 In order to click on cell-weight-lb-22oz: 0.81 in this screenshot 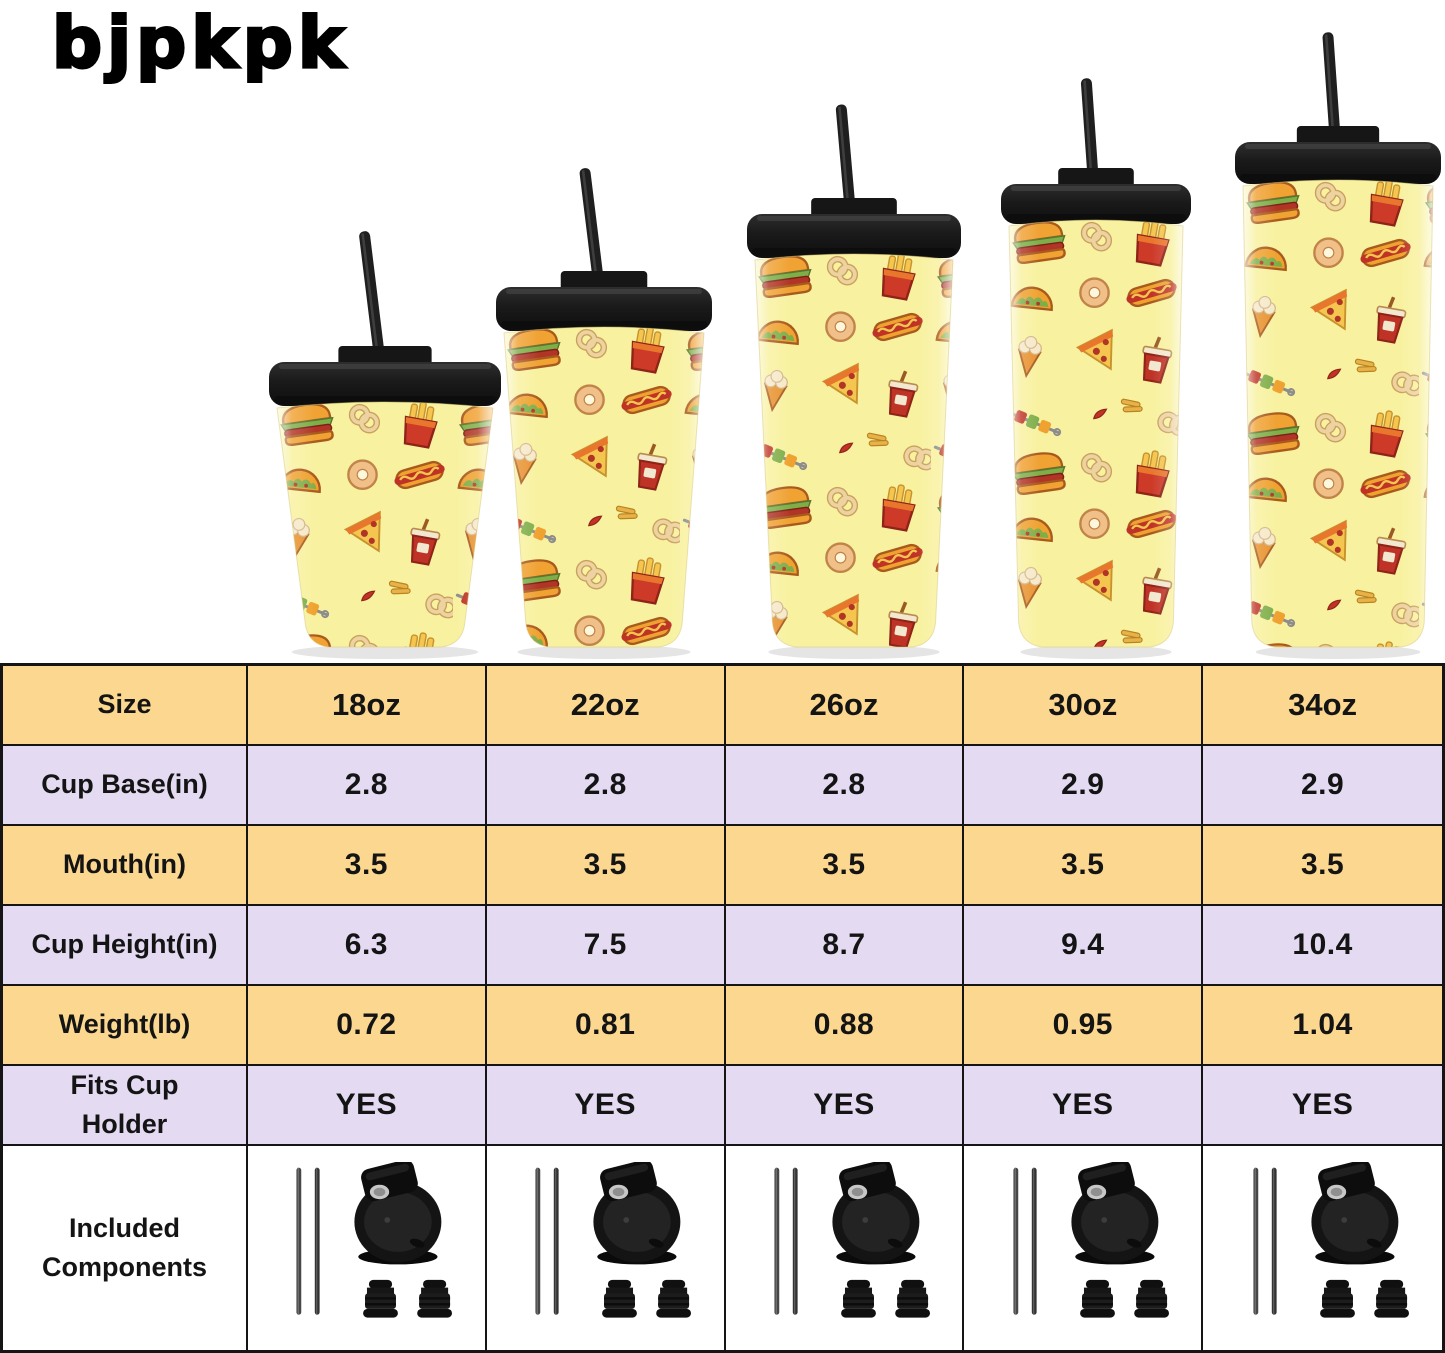, I will do `click(606, 1026)`.